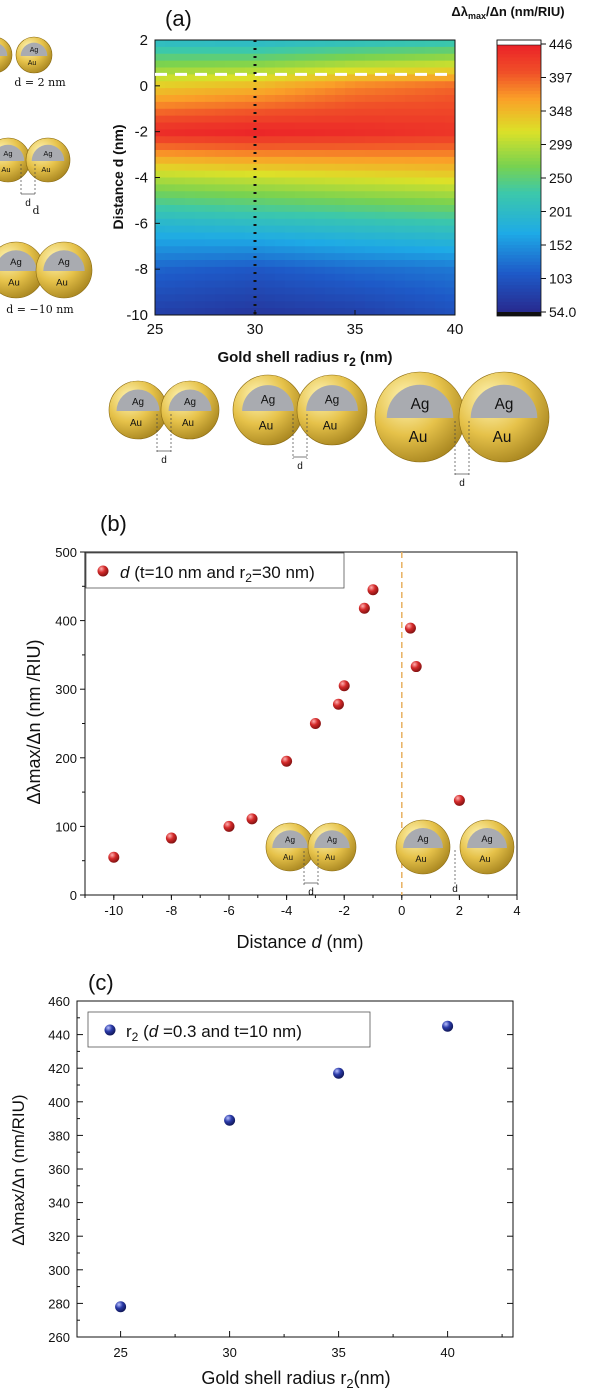  Describe the element at coordinates (34, 721) in the screenshot. I see `scatter-b-y-axis-label: Δλmax/Δn (nm /RIU)` at that location.